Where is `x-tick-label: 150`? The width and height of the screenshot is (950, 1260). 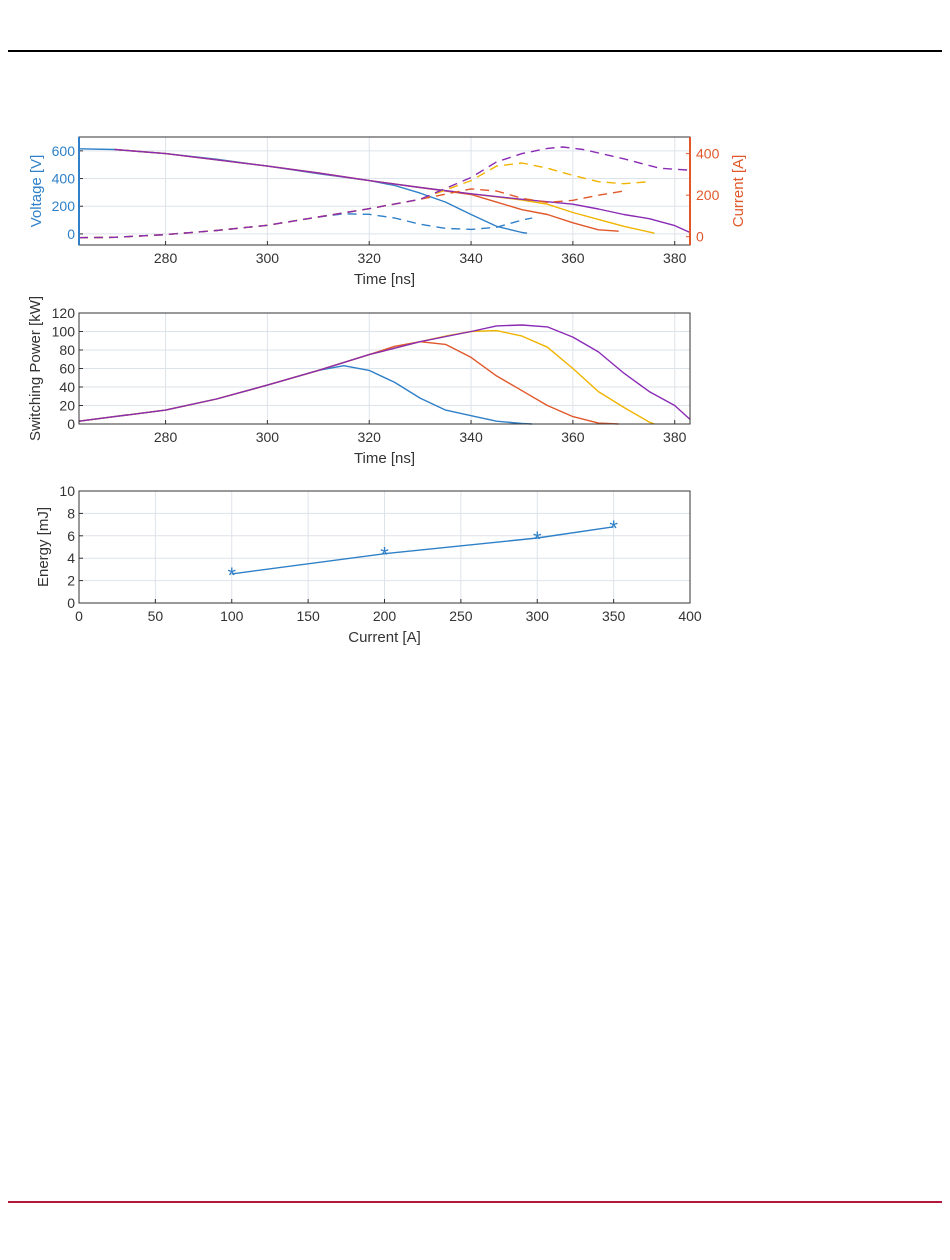
x-tick-label: 150 is located at coordinates (308, 616).